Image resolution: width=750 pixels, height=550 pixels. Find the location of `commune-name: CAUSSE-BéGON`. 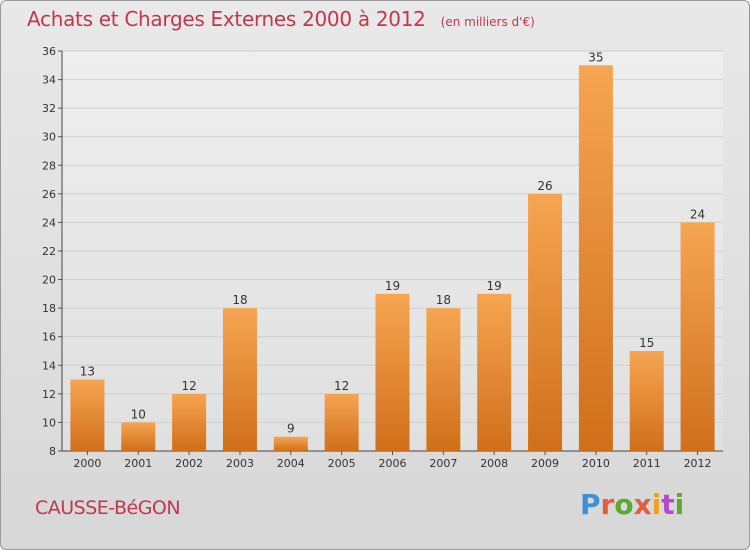

commune-name: CAUSSE-BéGON is located at coordinates (108, 508).